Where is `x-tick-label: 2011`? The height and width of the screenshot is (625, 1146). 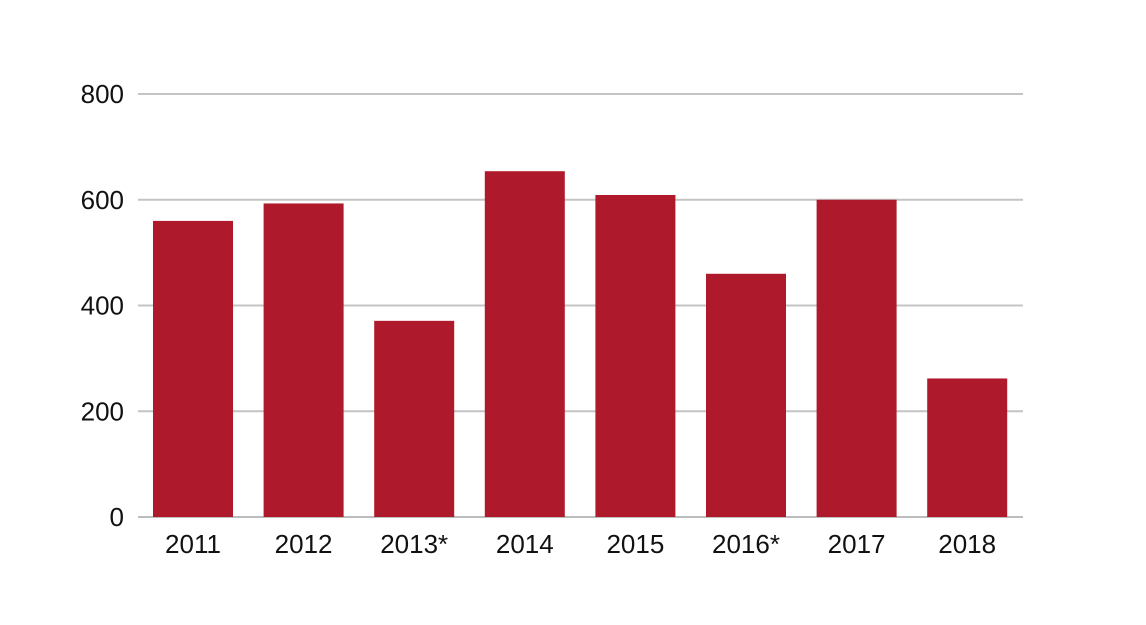
x-tick-label: 2011 is located at coordinates (193, 544).